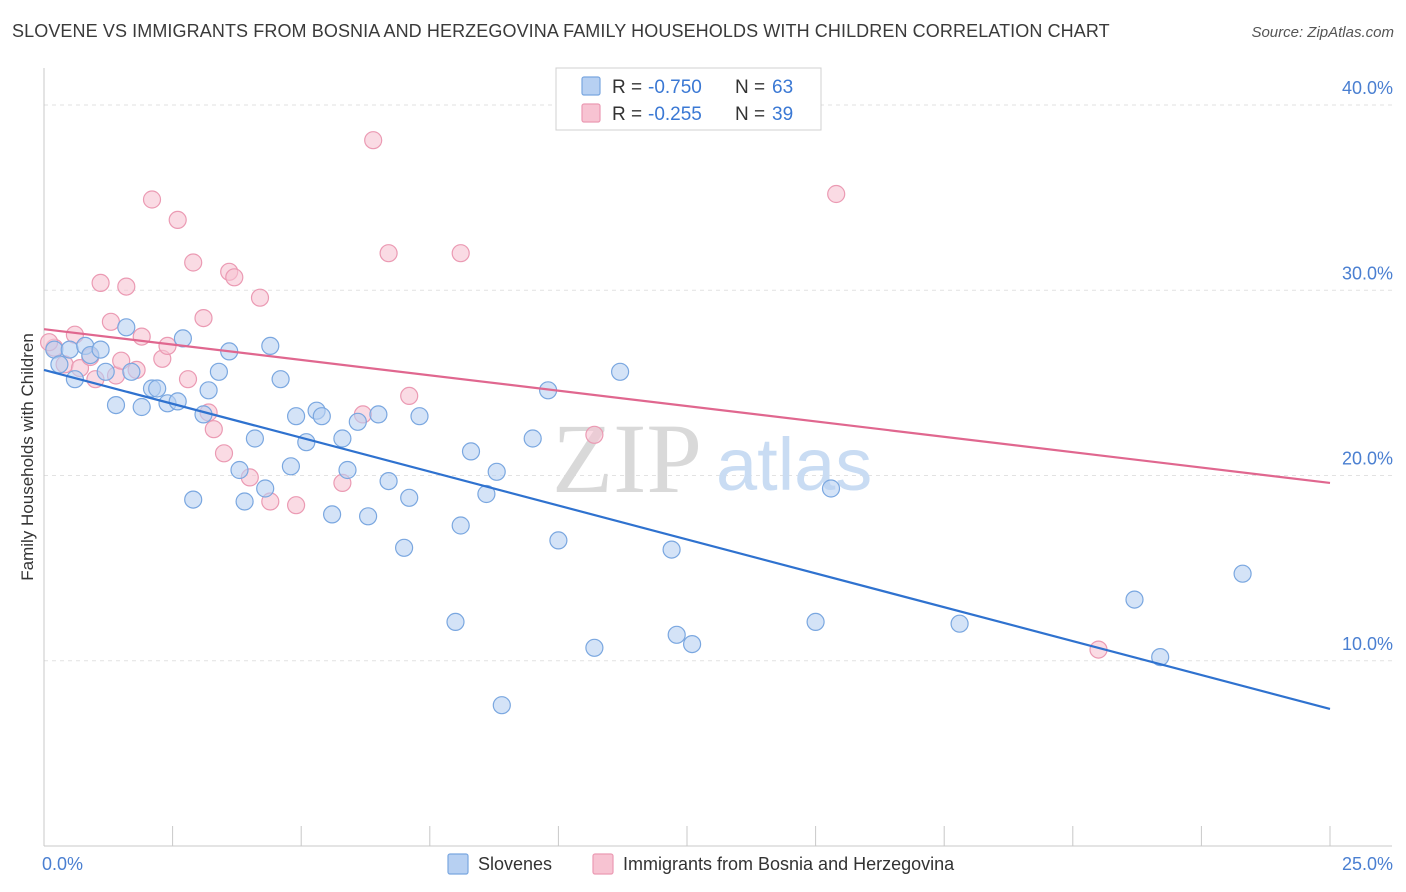 The width and height of the screenshot is (1406, 892). What do you see at coordinates (603, 864) in the screenshot?
I see `series-legend-swatch-immigrants` at bounding box center [603, 864].